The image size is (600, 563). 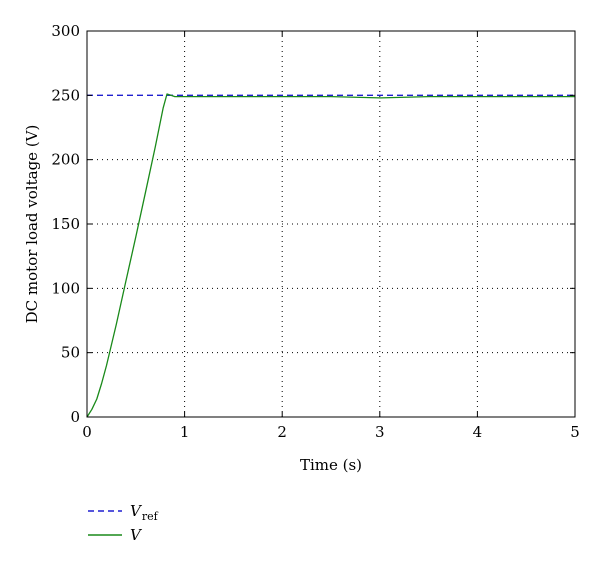 I want to click on x-tick-label: 1, so click(x=185, y=432).